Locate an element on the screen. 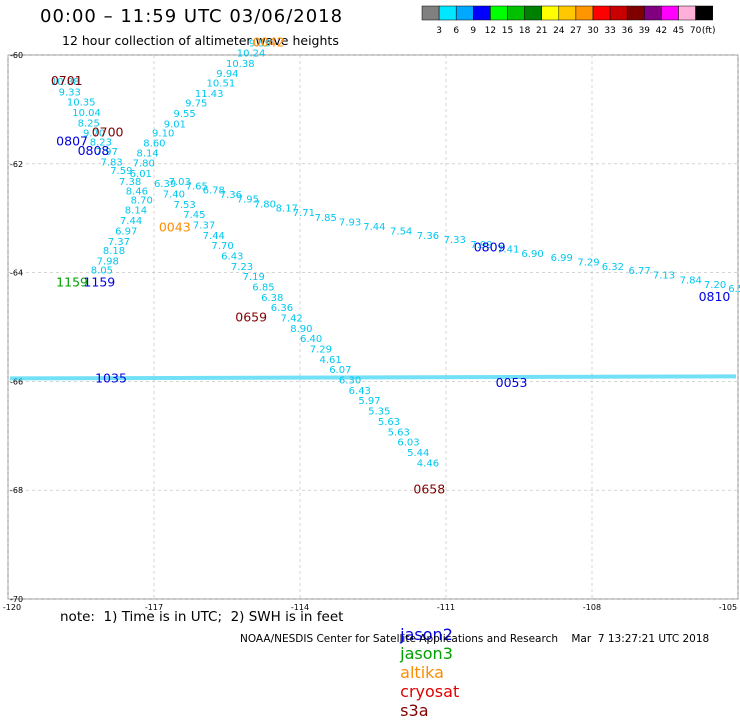 The height and width of the screenshot is (720, 740). lon-tick-label: -108 is located at coordinates (592, 607).